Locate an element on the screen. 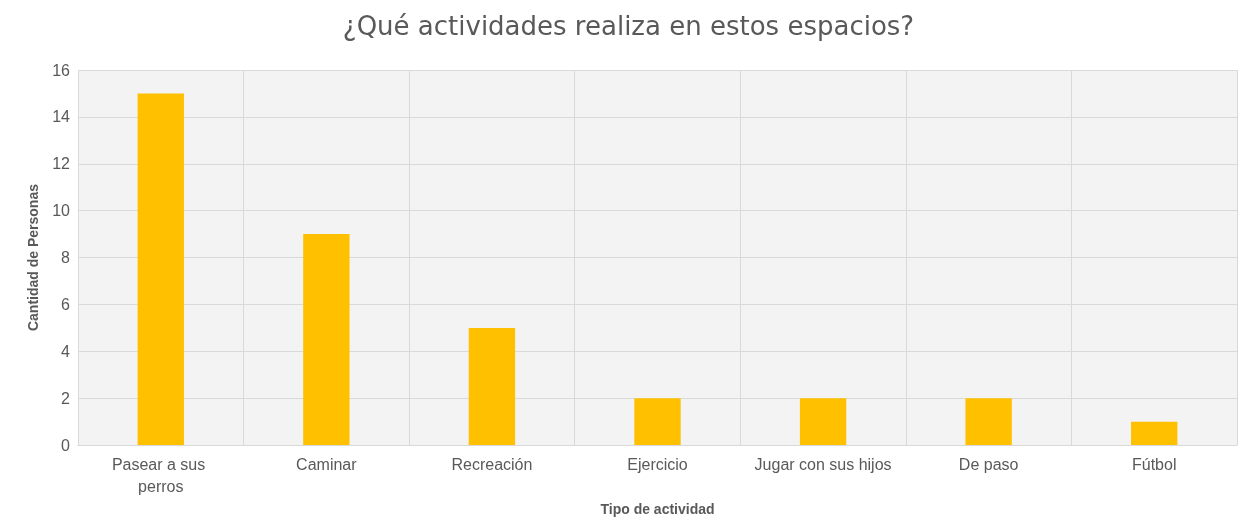  y-tick-label: 14 is located at coordinates (61, 117).